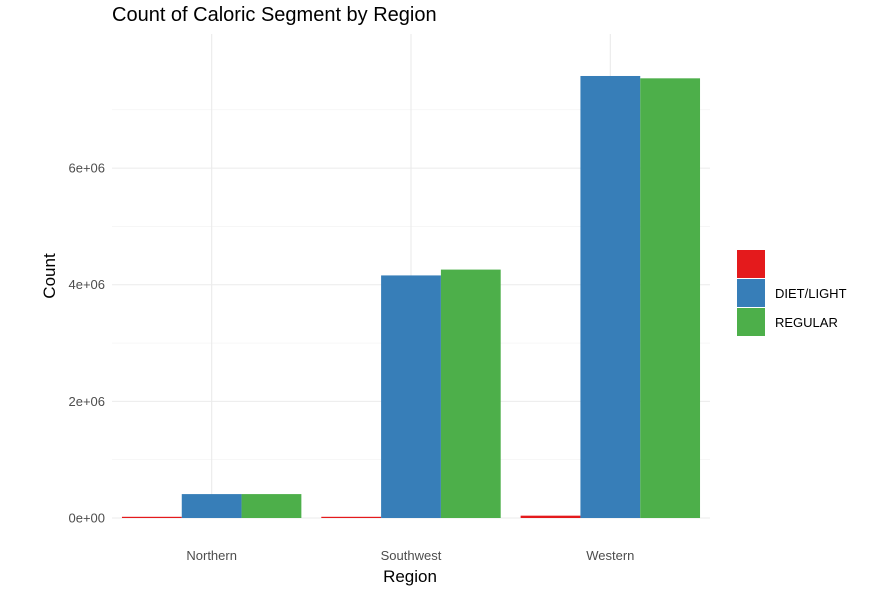  Describe the element at coordinates (86, 518) in the screenshot. I see `y-tick-label: 0e+00` at that location.